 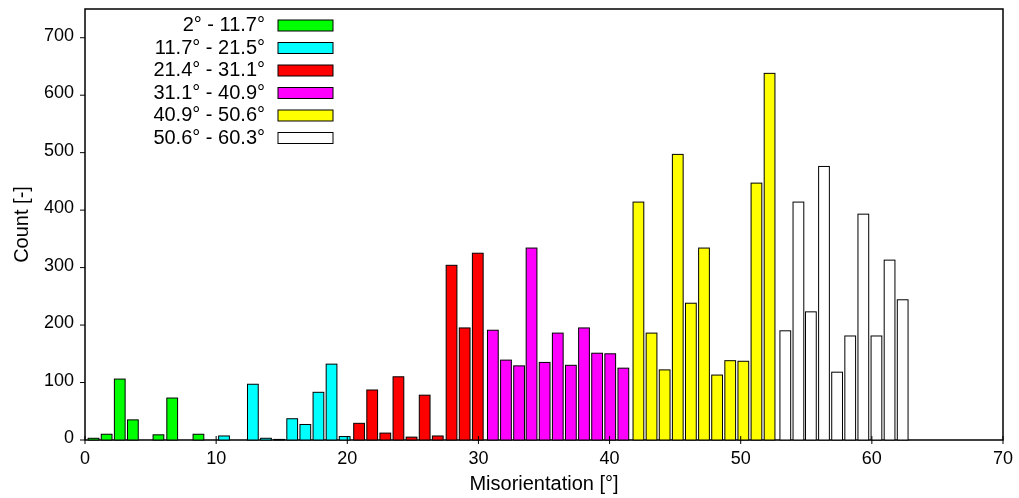 What do you see at coordinates (209, 114) in the screenshot?
I see `legend-label: 40.9° - 50.6°` at bounding box center [209, 114].